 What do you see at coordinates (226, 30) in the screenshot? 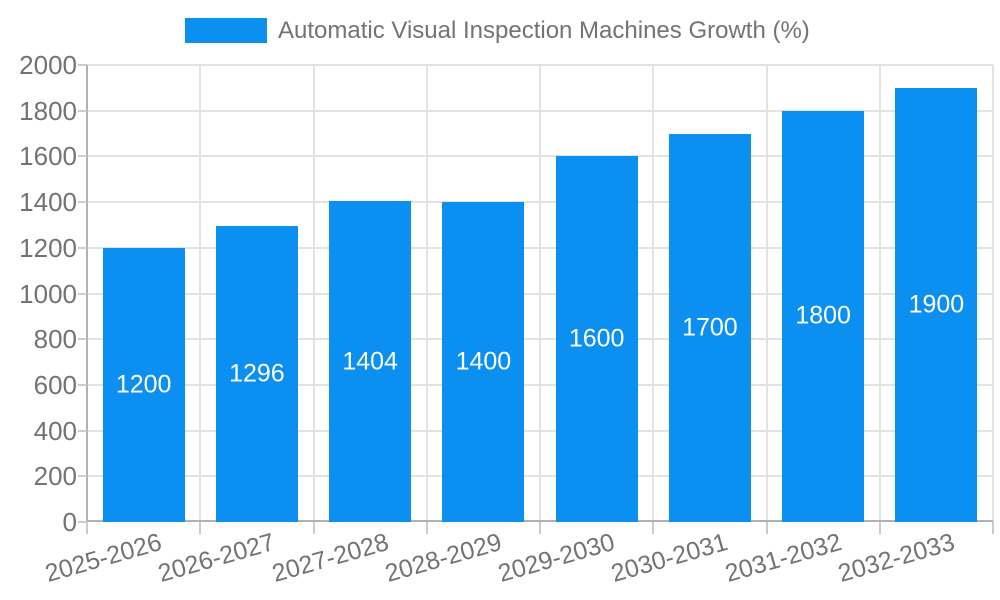
I see `legend-swatch` at bounding box center [226, 30].